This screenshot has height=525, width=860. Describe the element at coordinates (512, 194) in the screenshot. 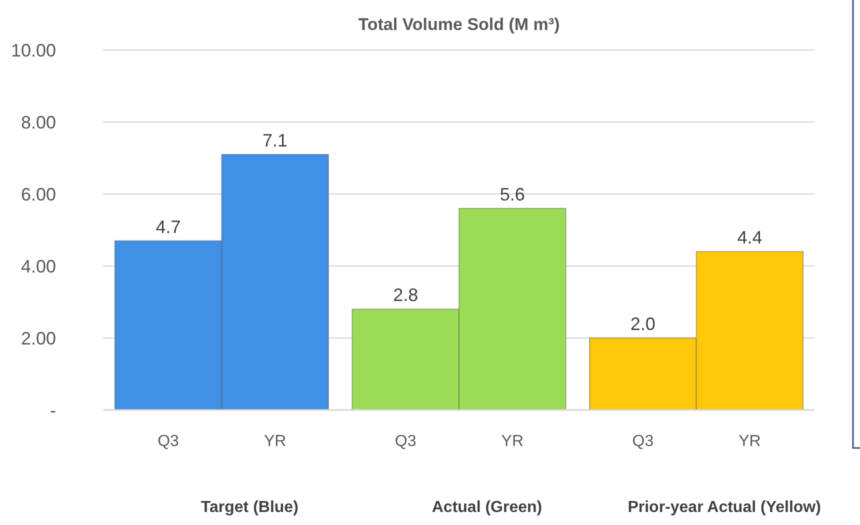

I see `data-label: 5.6` at that location.